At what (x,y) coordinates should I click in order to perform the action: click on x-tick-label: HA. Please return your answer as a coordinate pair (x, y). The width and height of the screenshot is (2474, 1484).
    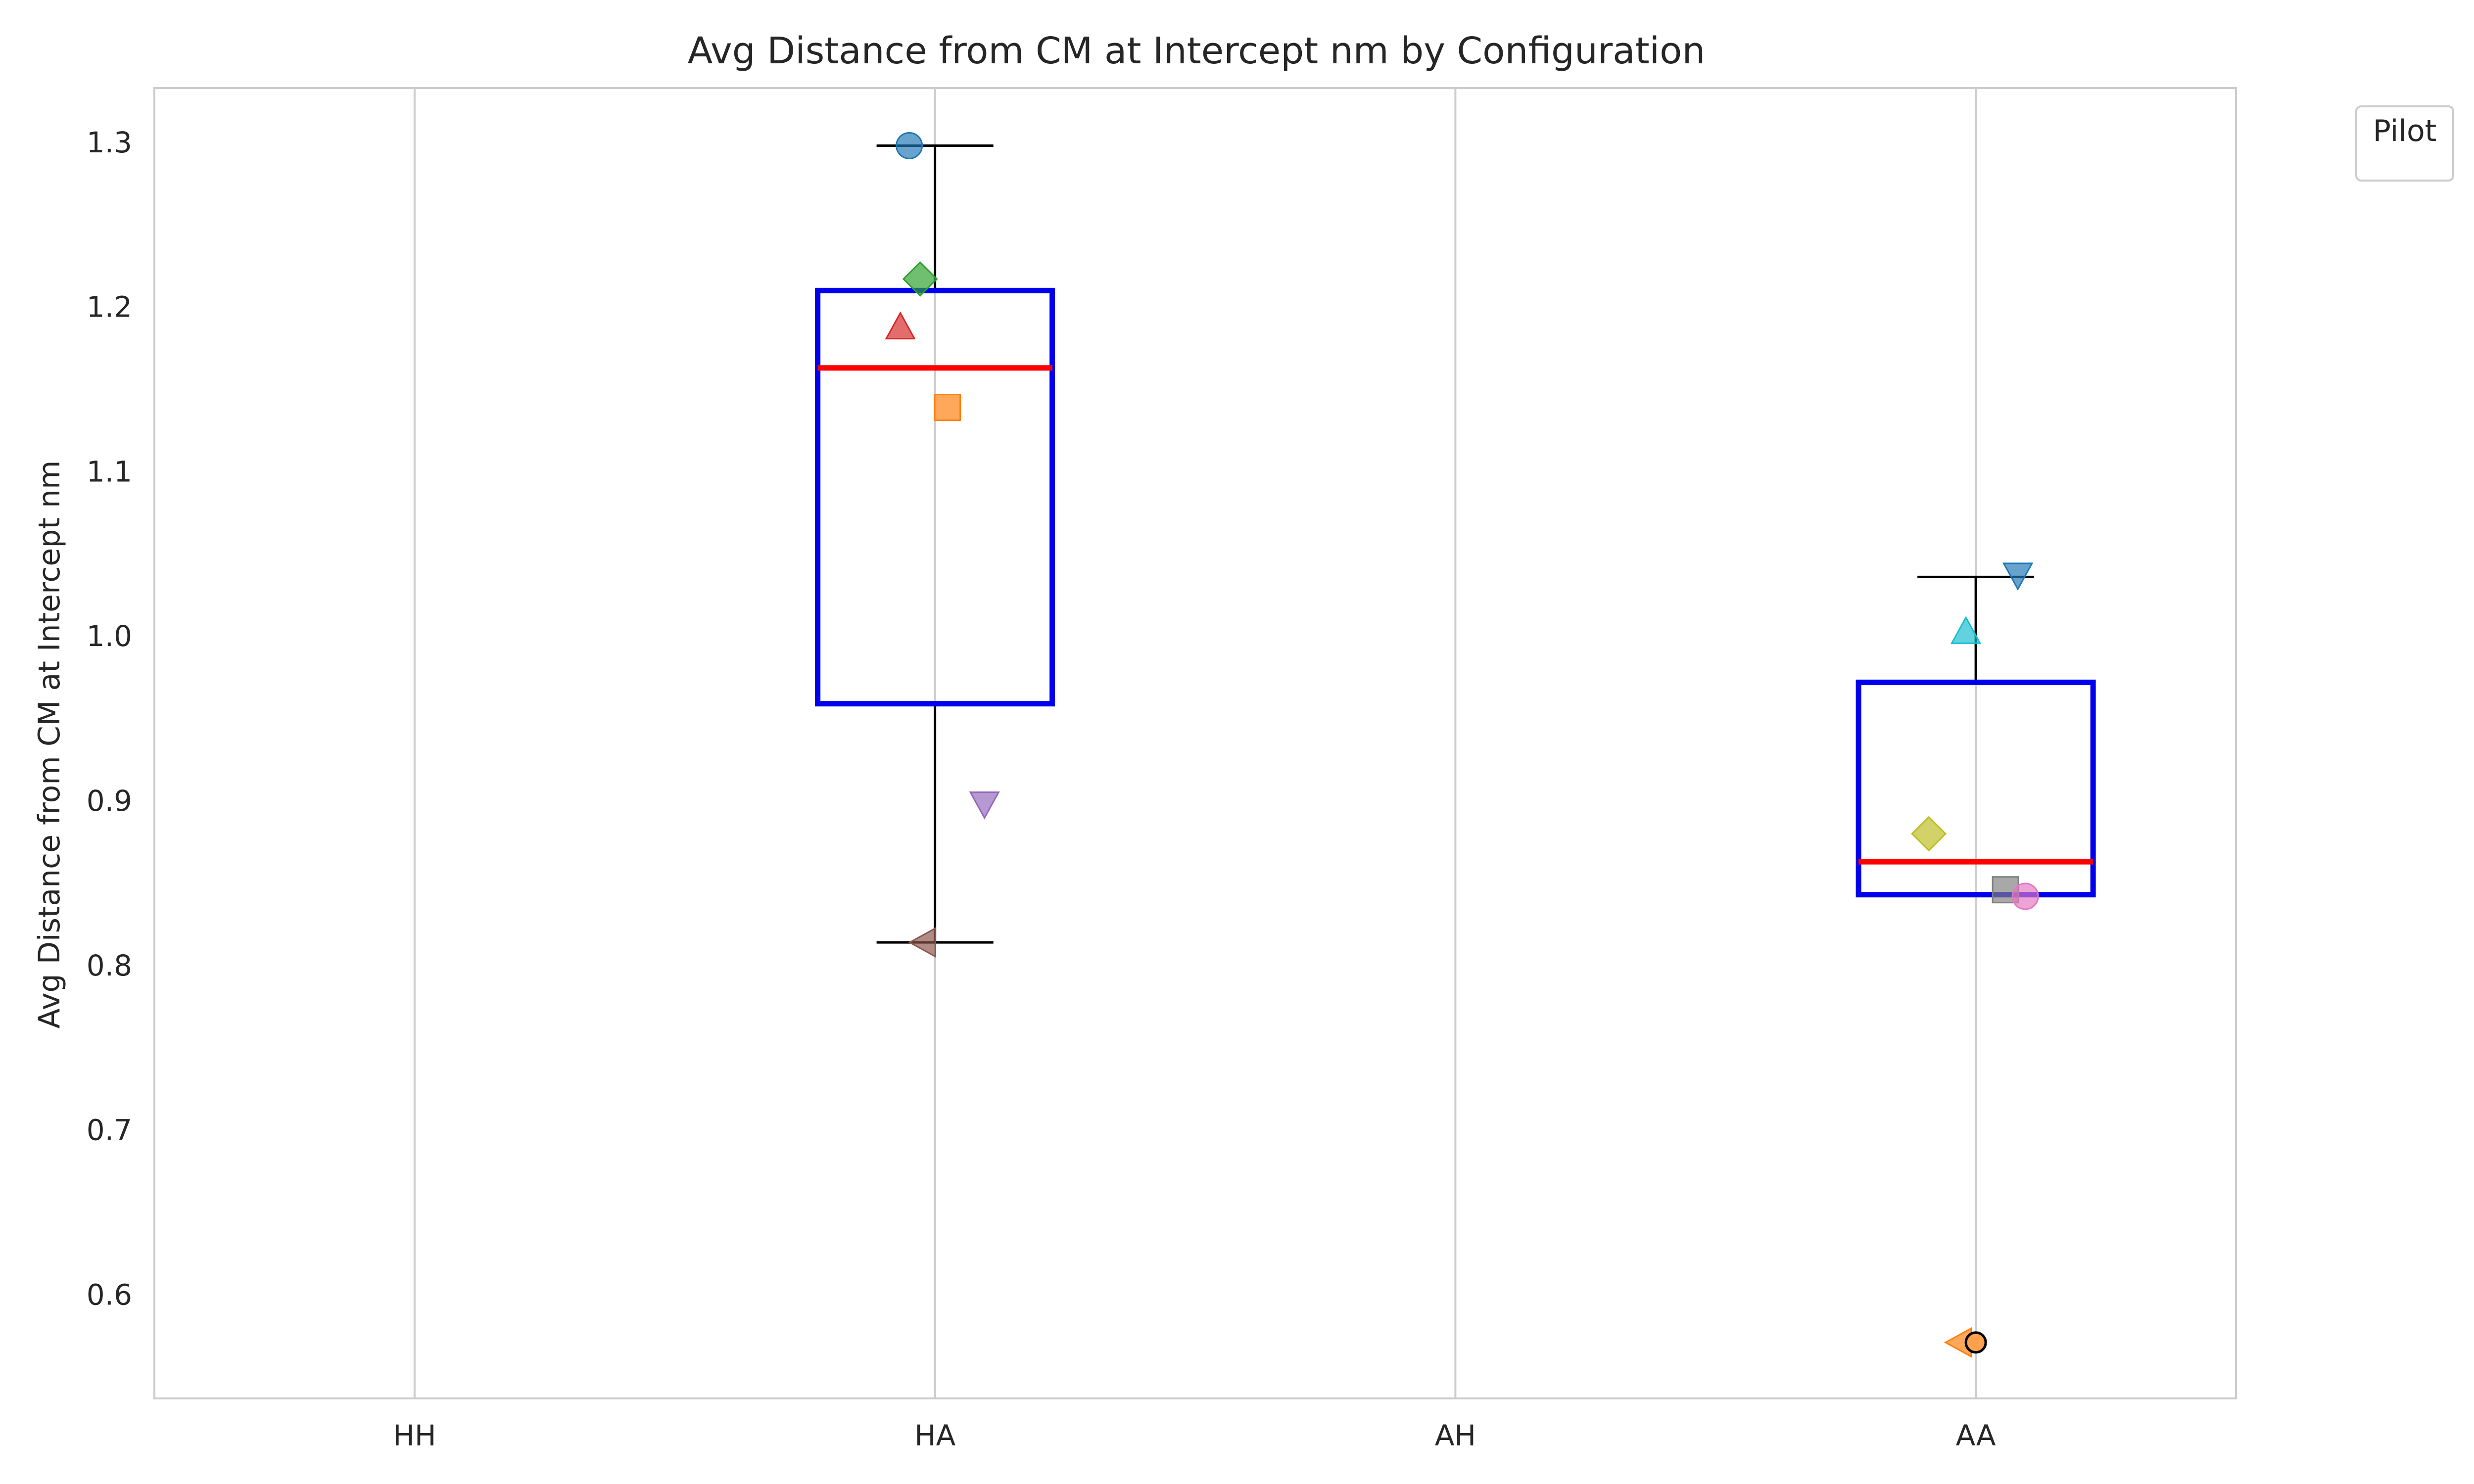
    Looking at the image, I should click on (935, 1435).